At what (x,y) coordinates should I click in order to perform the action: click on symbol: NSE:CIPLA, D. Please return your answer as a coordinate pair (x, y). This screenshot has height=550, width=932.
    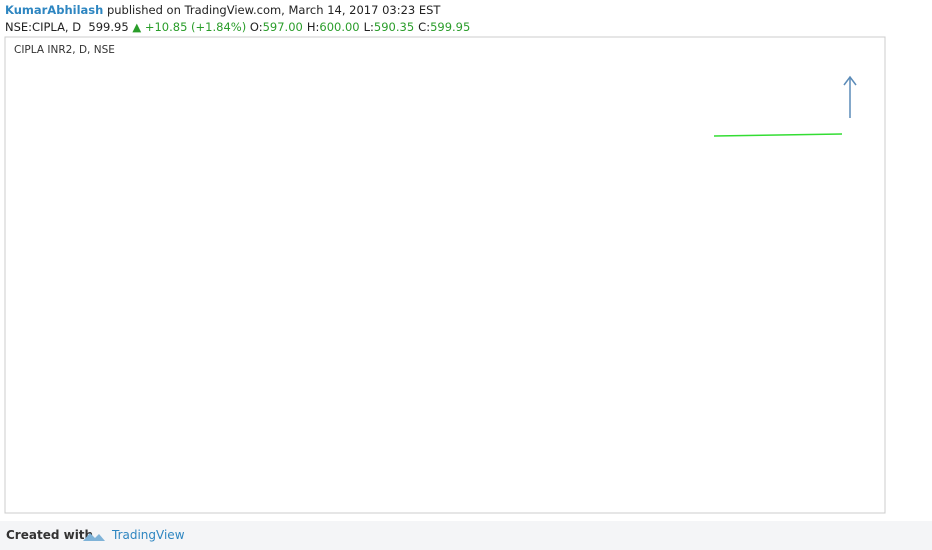
    Looking at the image, I should click on (43, 27).